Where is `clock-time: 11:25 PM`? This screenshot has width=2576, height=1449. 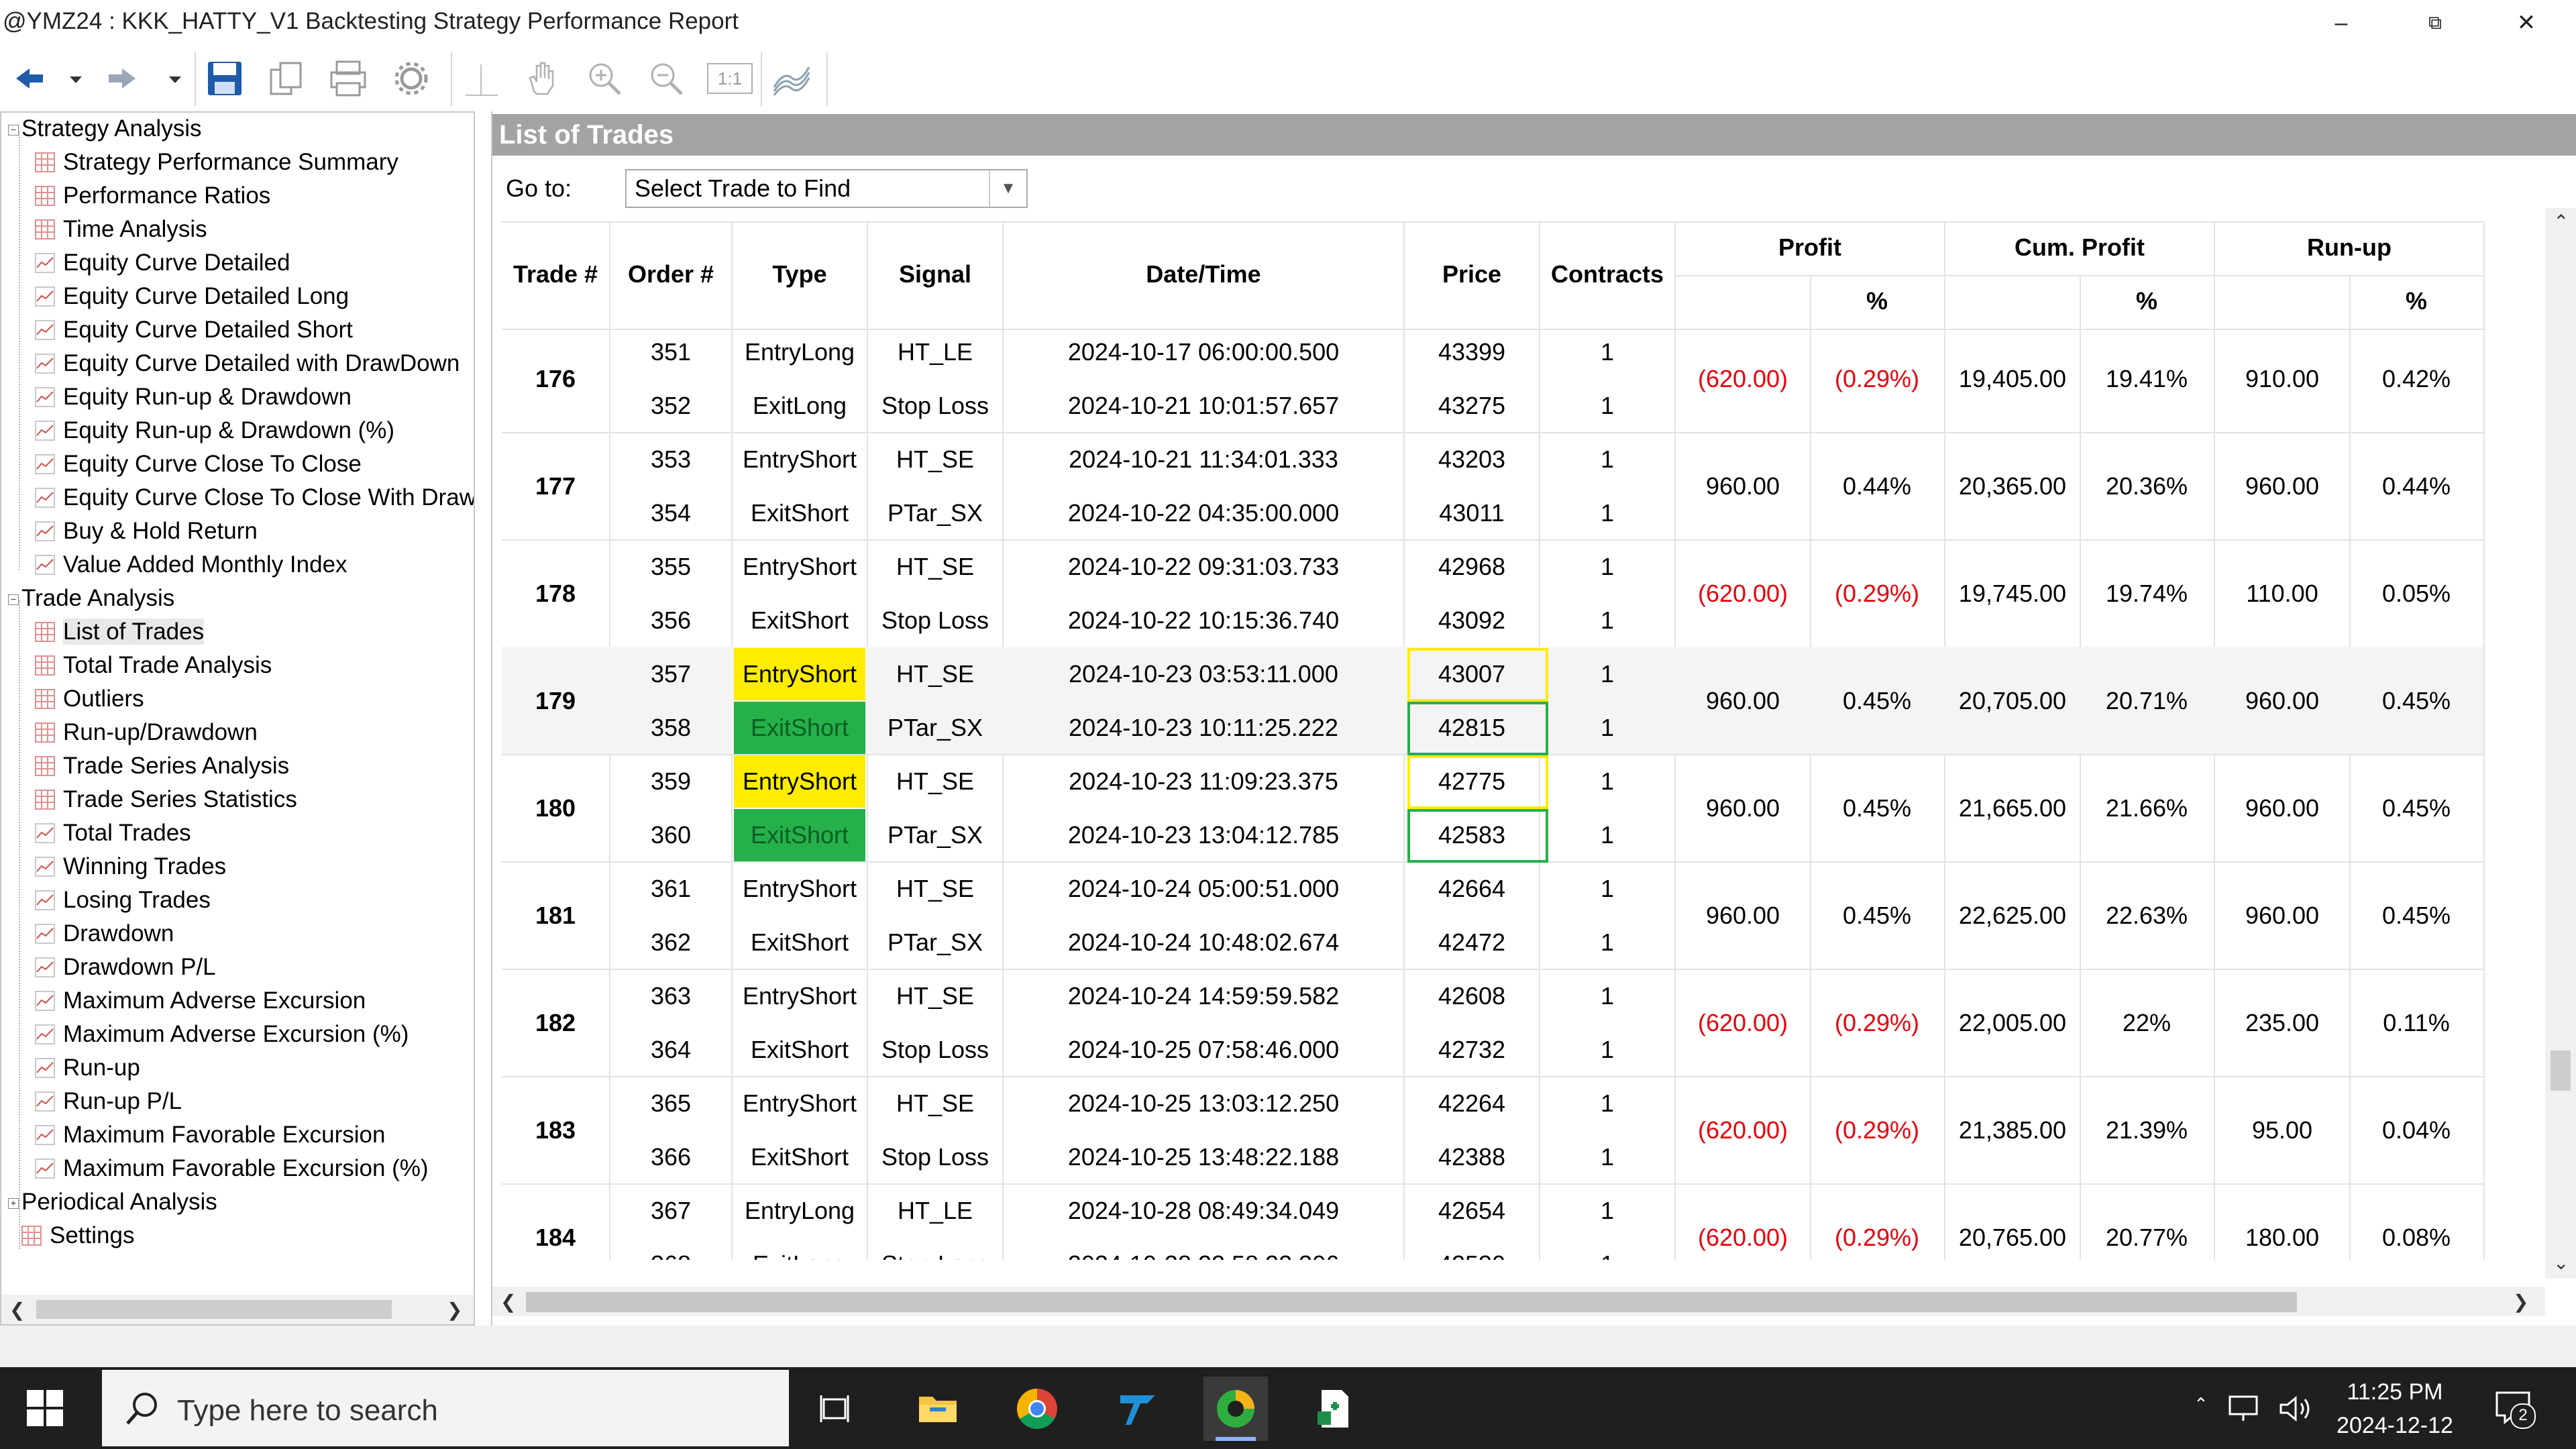
clock-time: 11:25 PM is located at coordinates (2395, 1392).